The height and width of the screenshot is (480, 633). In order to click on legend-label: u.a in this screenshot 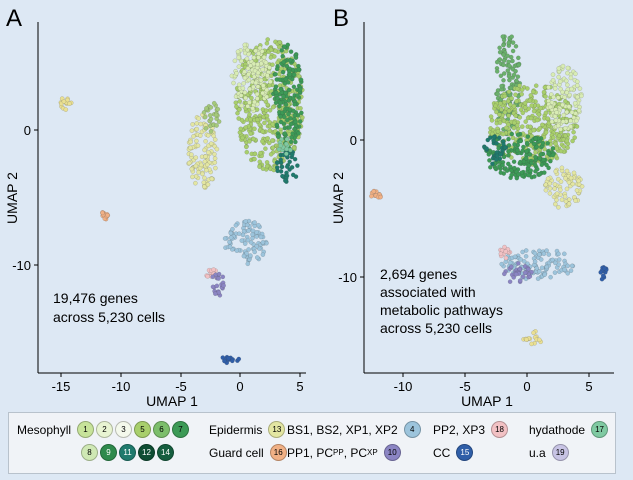, I will do `click(537, 452)`.